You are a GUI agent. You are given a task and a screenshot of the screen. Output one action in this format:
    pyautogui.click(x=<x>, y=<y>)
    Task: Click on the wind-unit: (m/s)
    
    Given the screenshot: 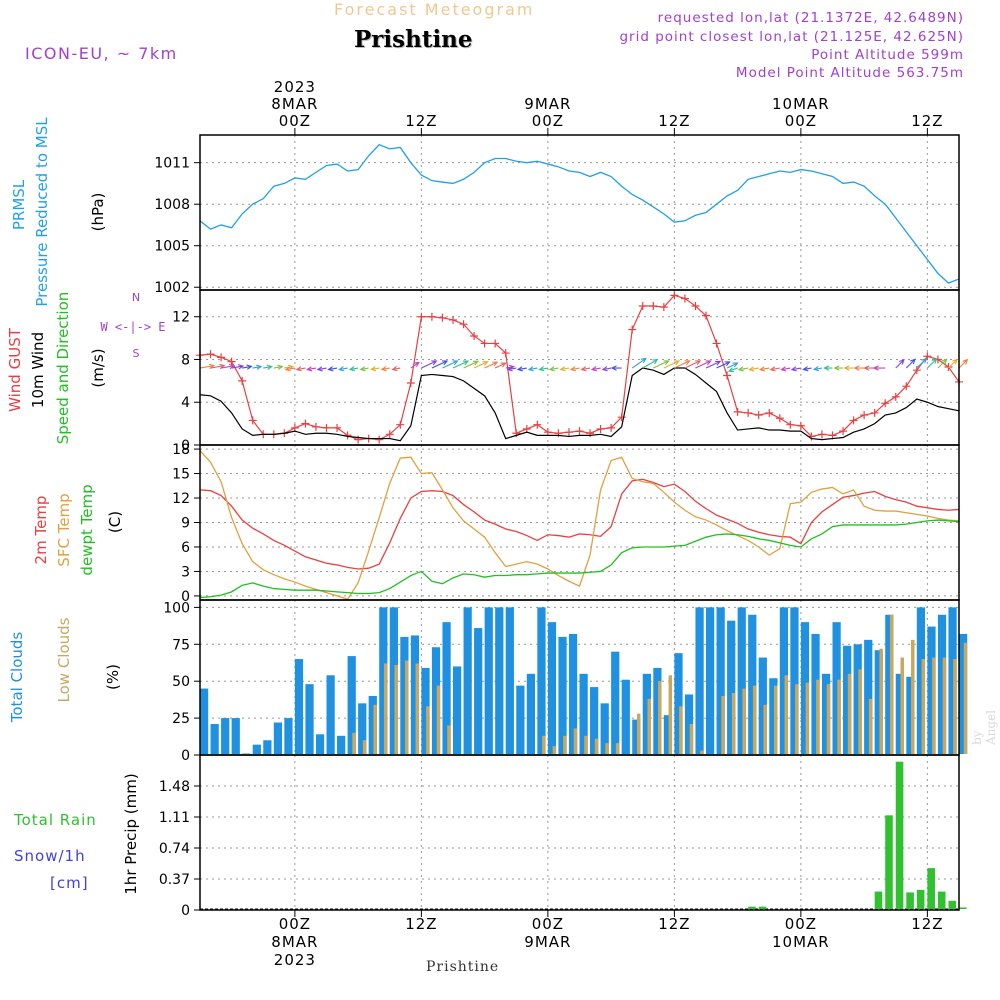 What is the action you would take?
    pyautogui.click(x=98, y=367)
    